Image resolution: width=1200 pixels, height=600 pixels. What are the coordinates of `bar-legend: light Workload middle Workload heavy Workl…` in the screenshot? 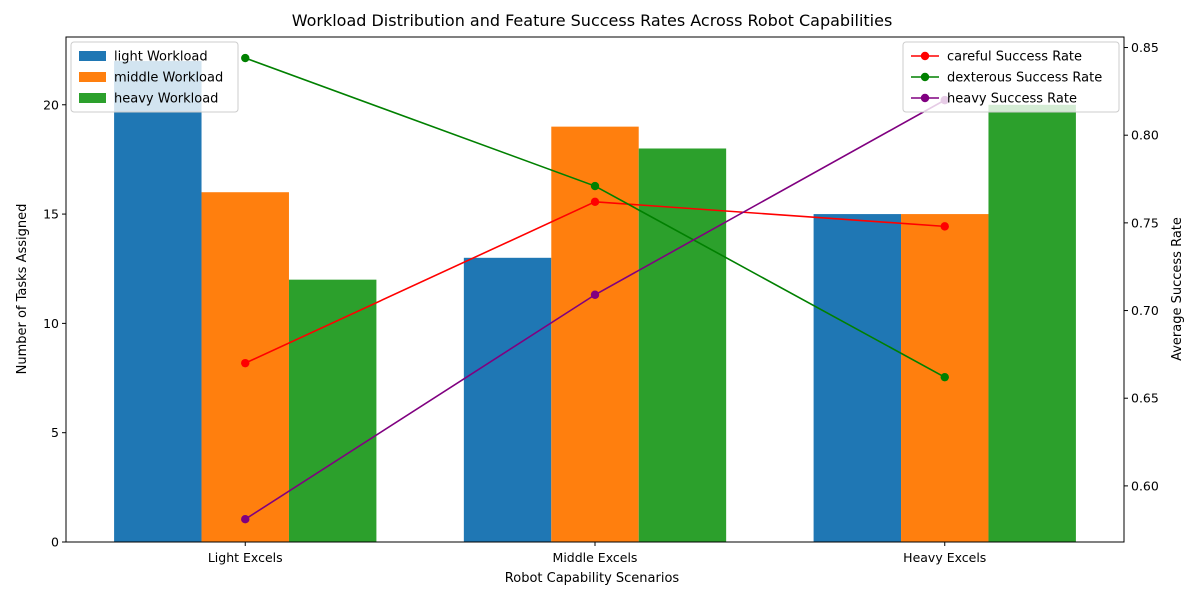 It's located at (154, 77).